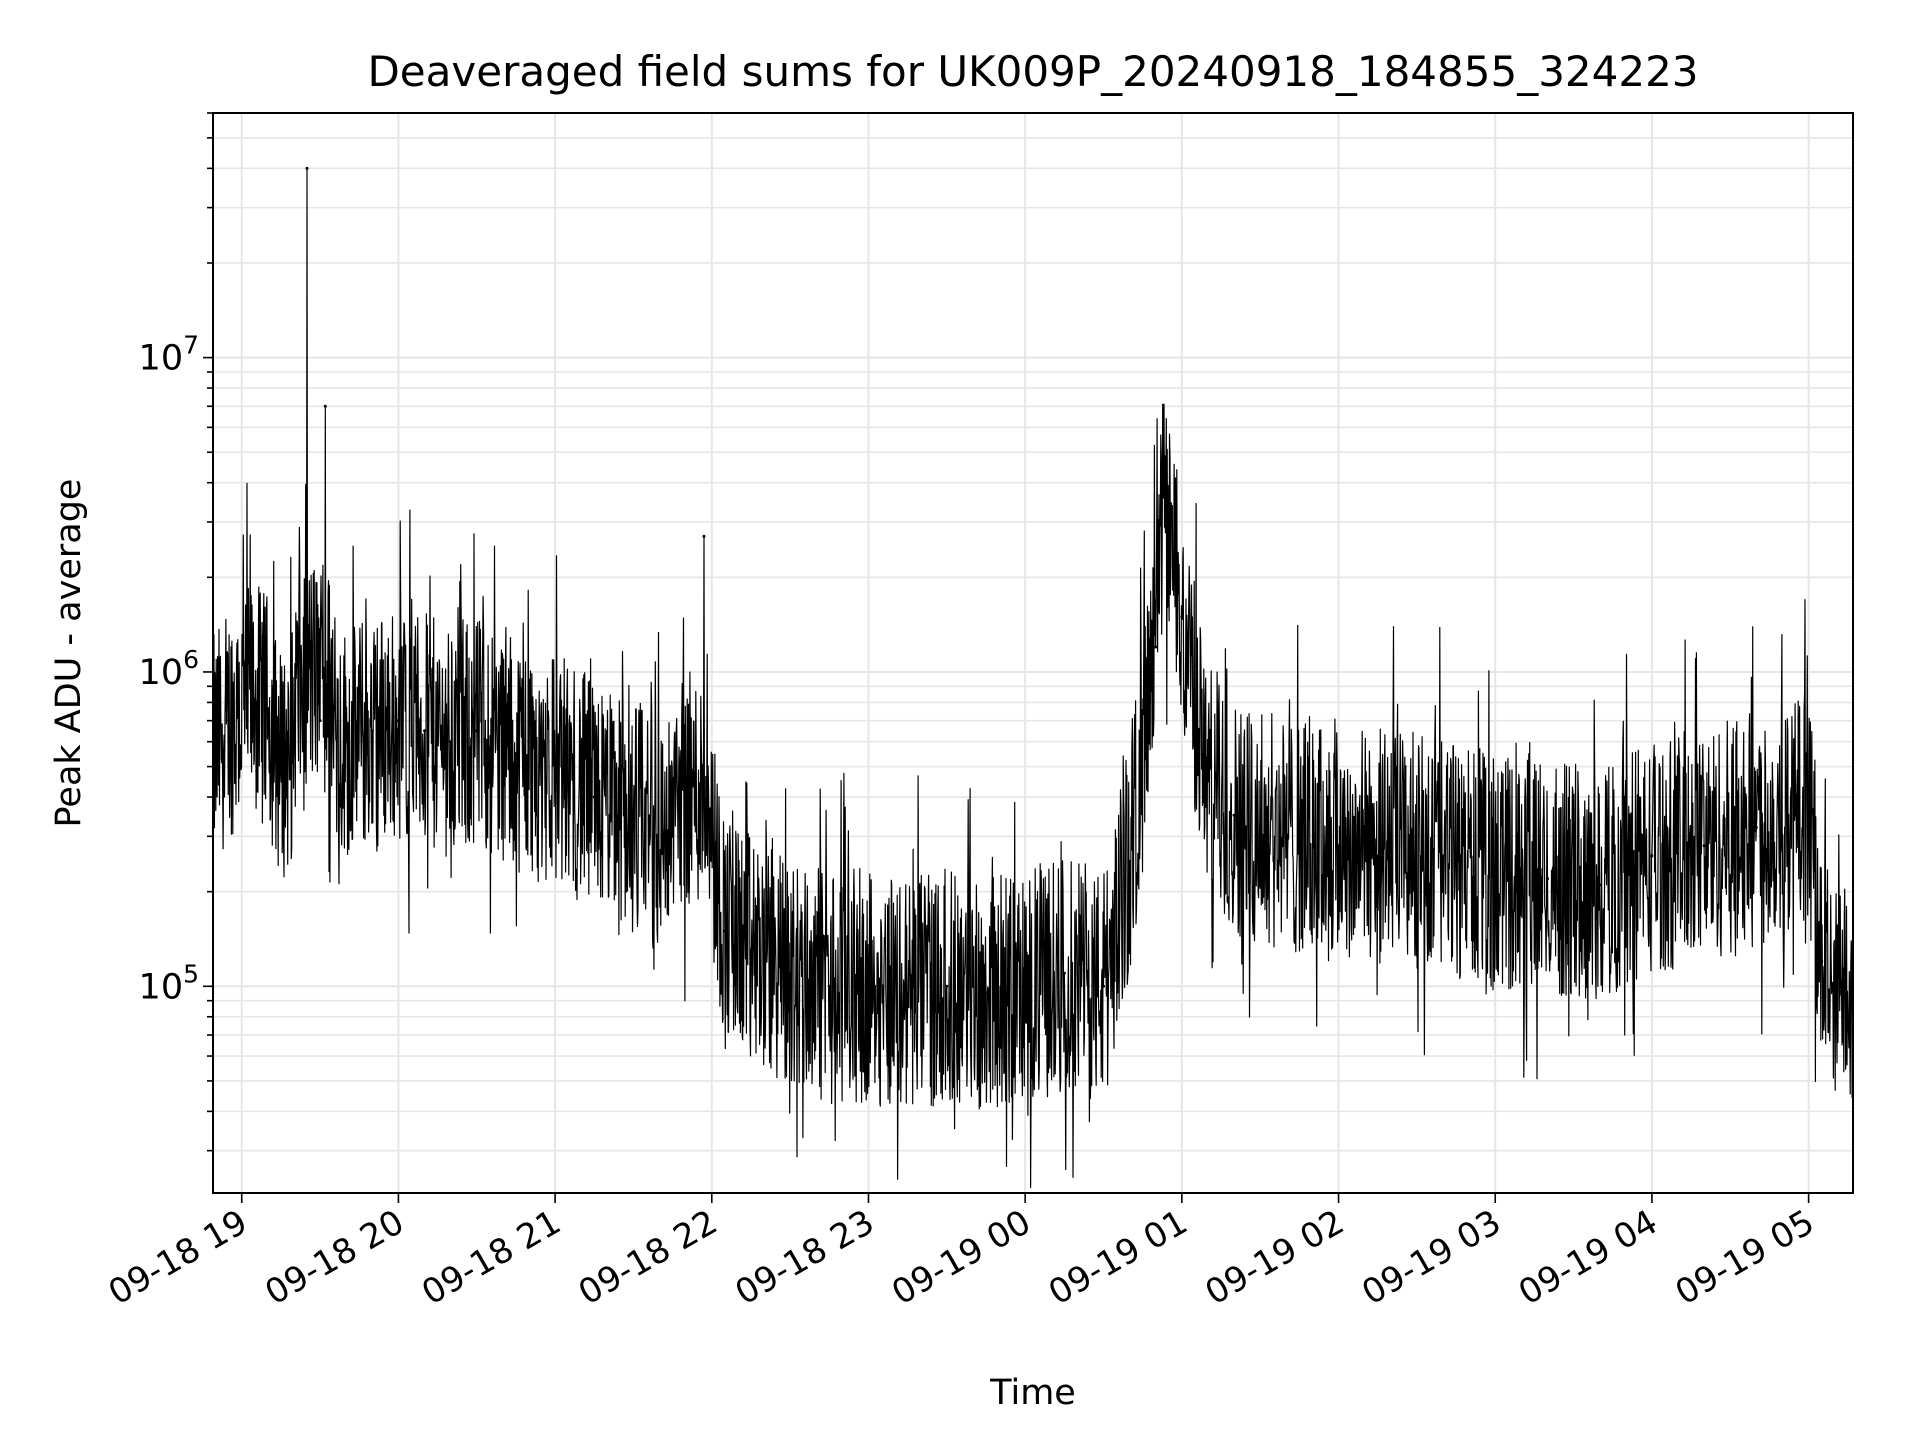 The height and width of the screenshot is (1440, 1920). I want to click on y-tick-label: 10⁷, so click(169, 355).